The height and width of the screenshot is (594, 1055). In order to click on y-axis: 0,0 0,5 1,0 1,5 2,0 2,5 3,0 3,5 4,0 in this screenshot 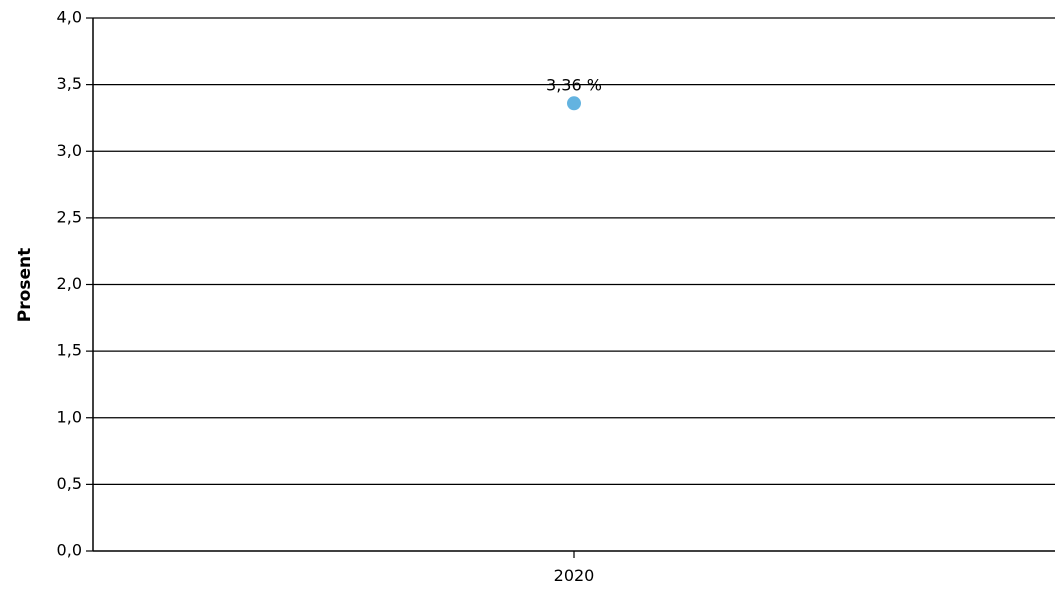, I will do `click(75, 284)`.